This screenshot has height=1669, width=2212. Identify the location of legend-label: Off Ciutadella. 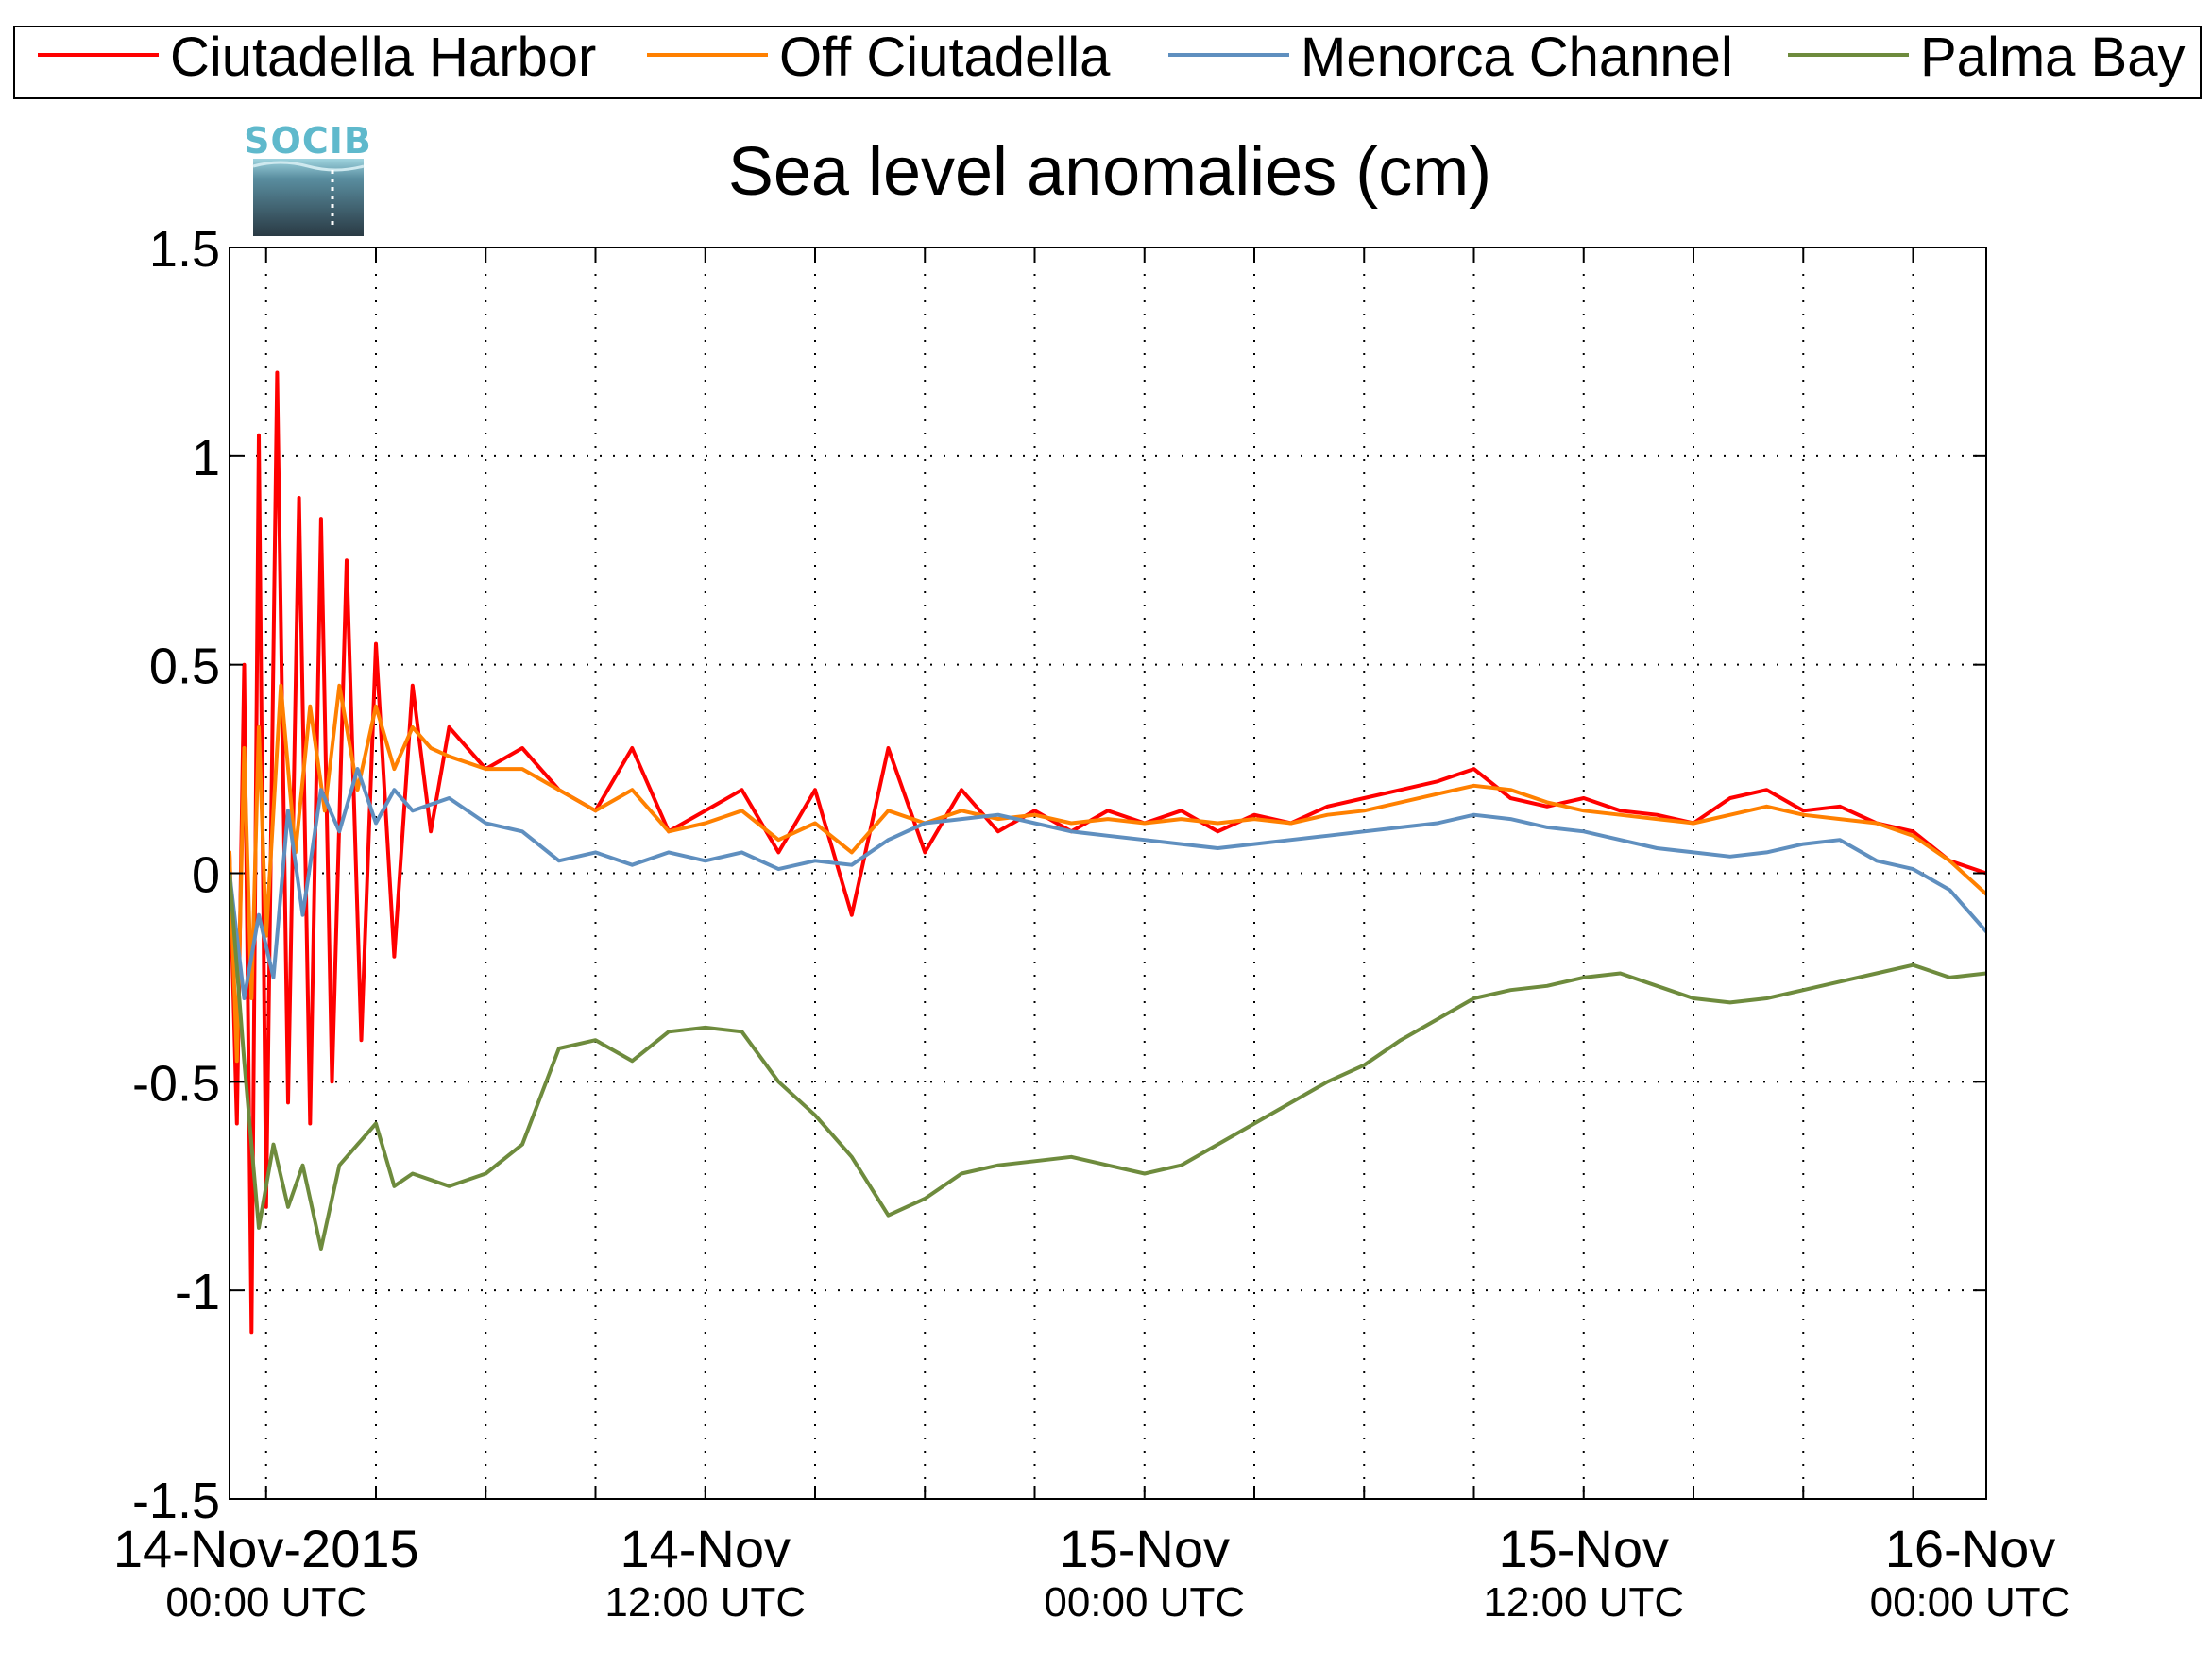
(945, 57).